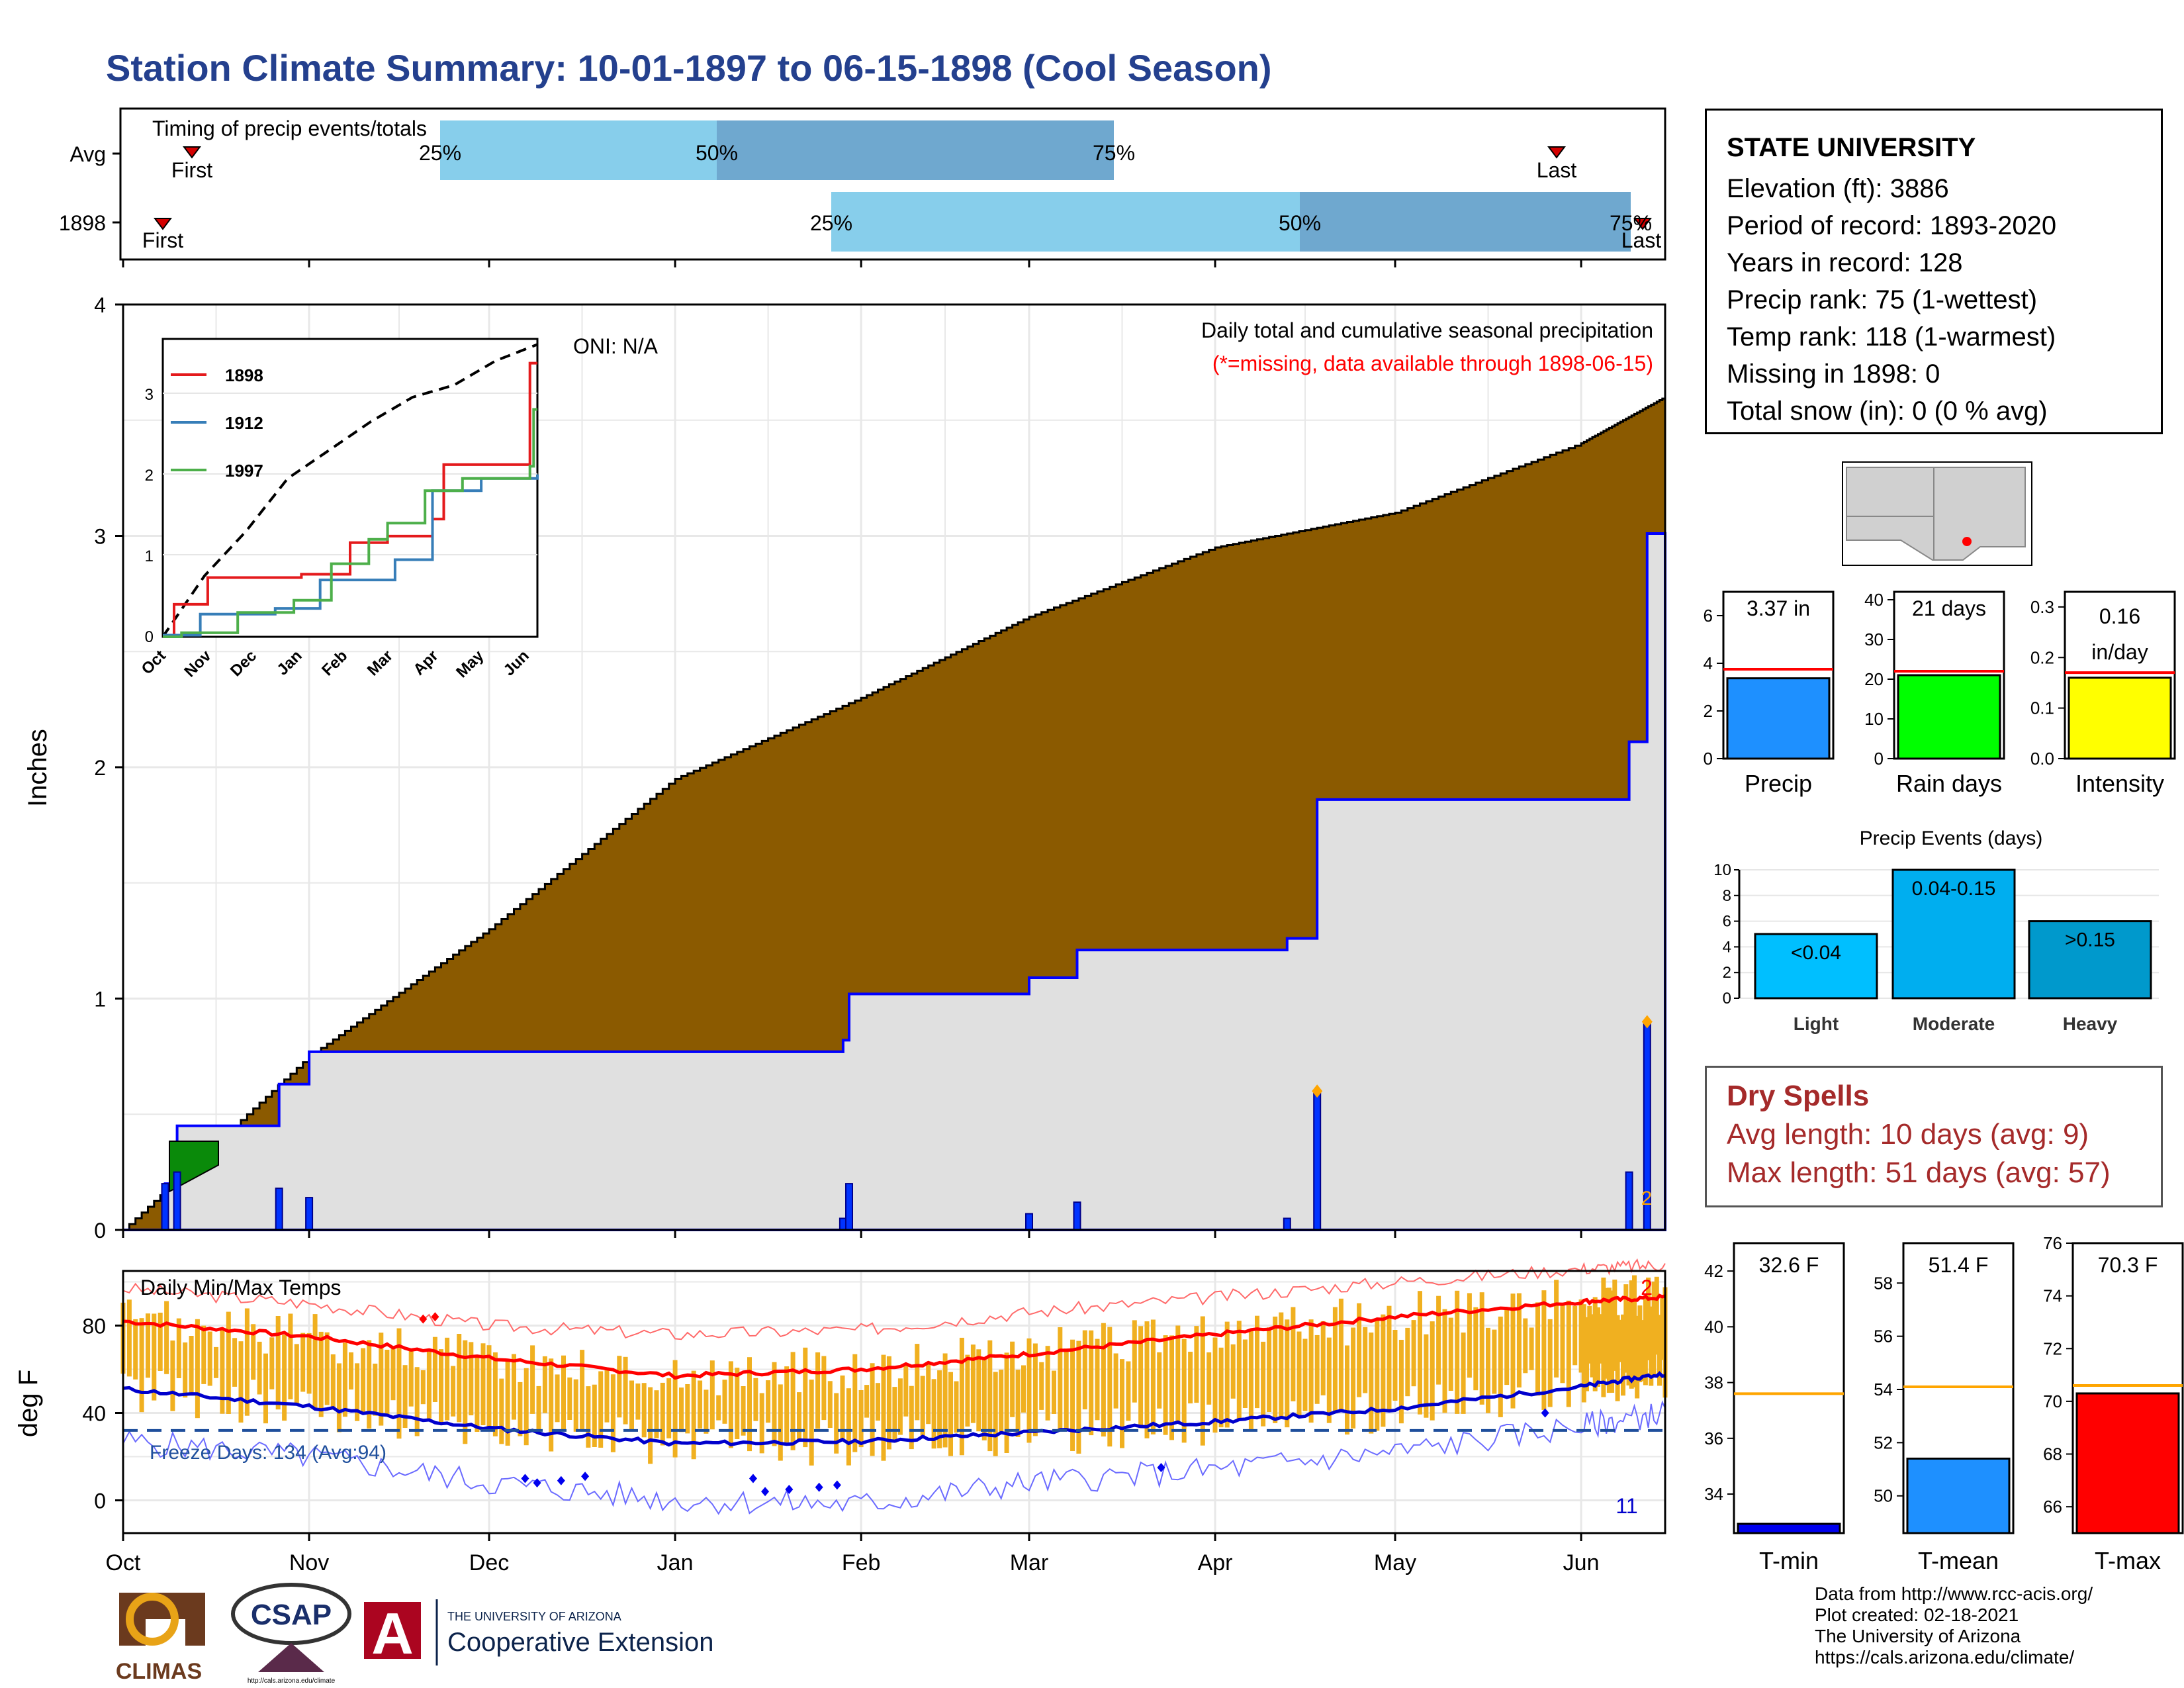  Describe the element at coordinates (1883, 1283) in the screenshot. I see `temp-summary-ytick: 58` at that location.